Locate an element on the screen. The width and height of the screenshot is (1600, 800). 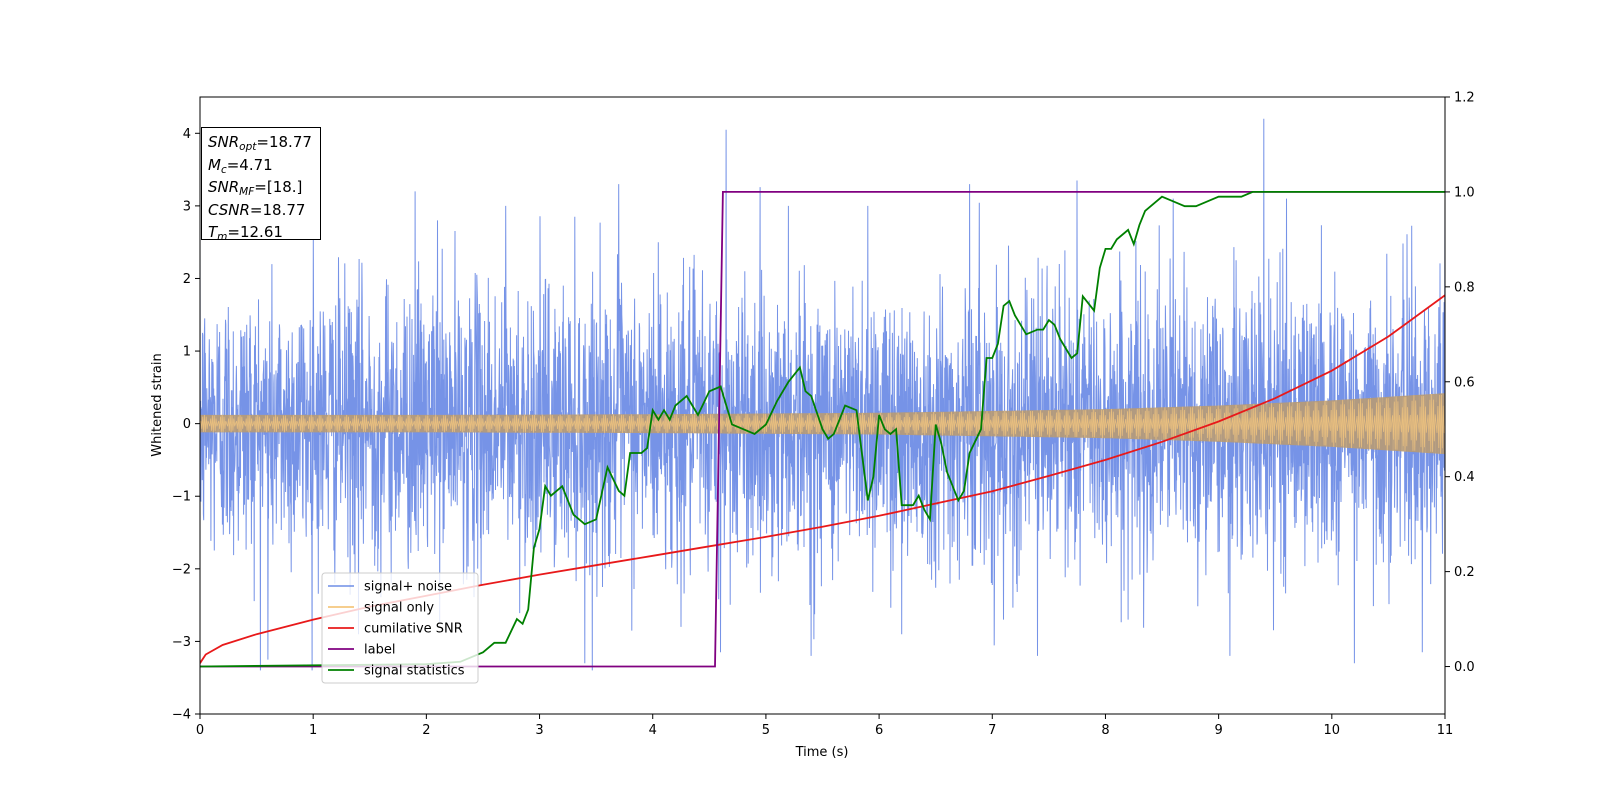
y2-tick-label: 1.0 is located at coordinates (1464, 192).